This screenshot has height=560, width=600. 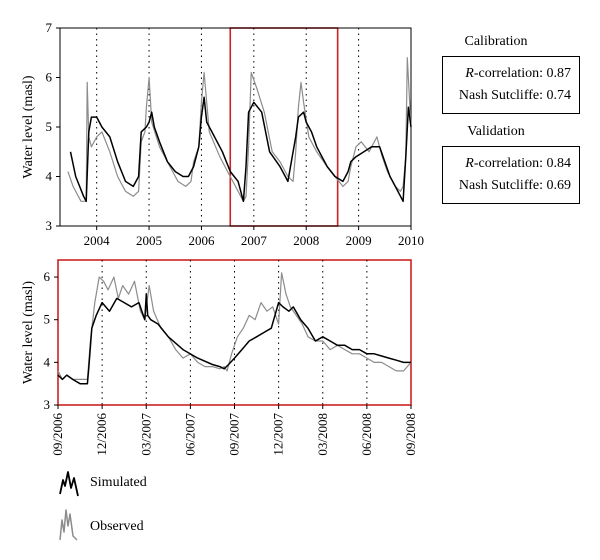 I want to click on y-tick-label: 7, so click(x=49, y=27).